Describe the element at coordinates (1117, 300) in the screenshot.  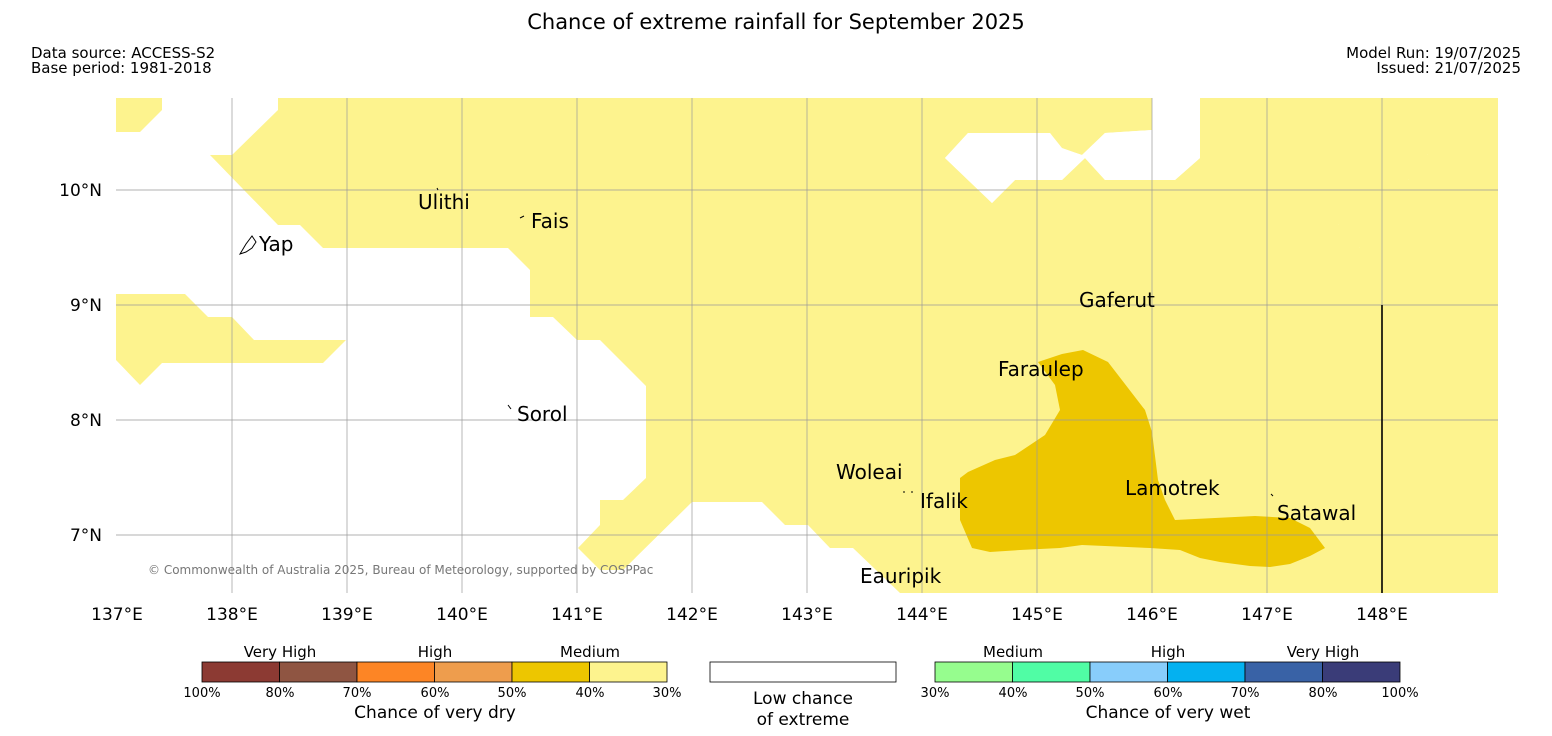
I see `place-label-gaferut: Gaferut` at that location.